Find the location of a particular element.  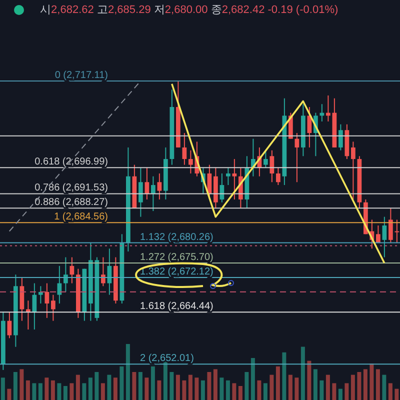

annotation: 1.618 (2,664.44) is located at coordinates (177, 306).